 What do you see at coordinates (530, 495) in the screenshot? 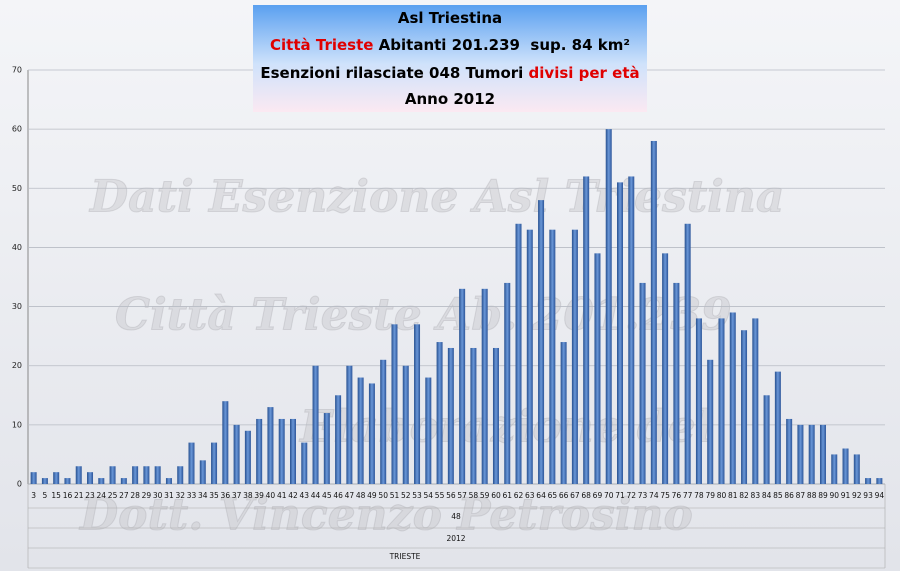
I see `x-tick-label: 63` at bounding box center [530, 495].